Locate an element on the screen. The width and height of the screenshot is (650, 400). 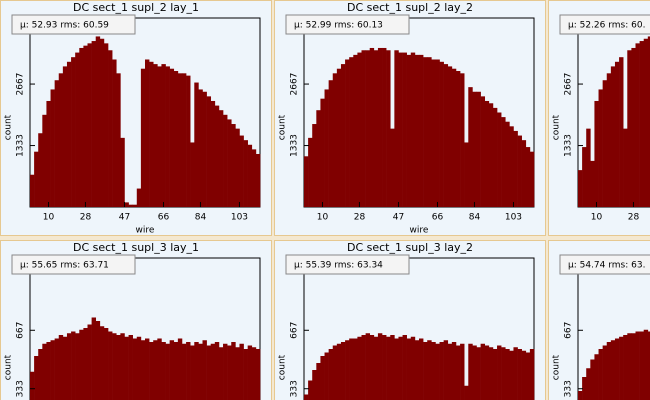
x-tick-label: 84 is located at coordinates (201, 218).